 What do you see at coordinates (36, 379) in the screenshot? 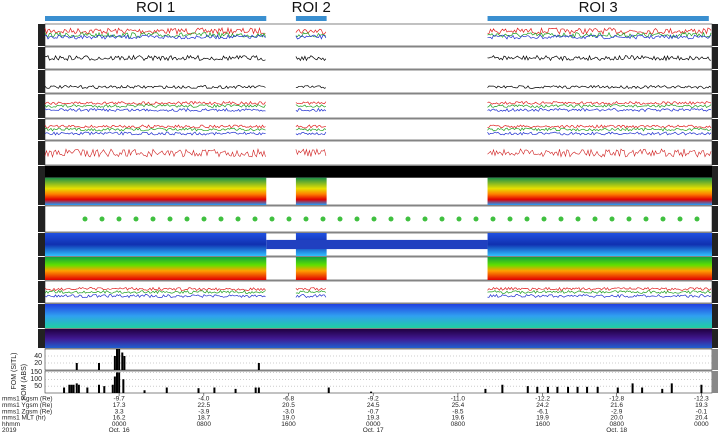
I see `y-tick-label: 100` at bounding box center [36, 379].